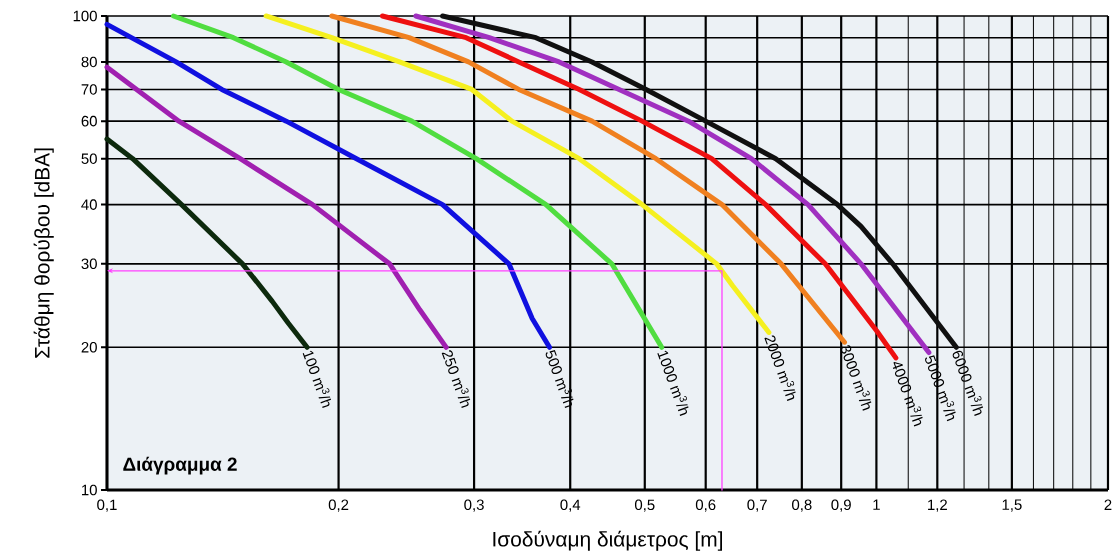 This screenshot has height=560, width=1117. Describe the element at coordinates (876, 504) in the screenshot. I see `x-tick-label: 1` at that location.